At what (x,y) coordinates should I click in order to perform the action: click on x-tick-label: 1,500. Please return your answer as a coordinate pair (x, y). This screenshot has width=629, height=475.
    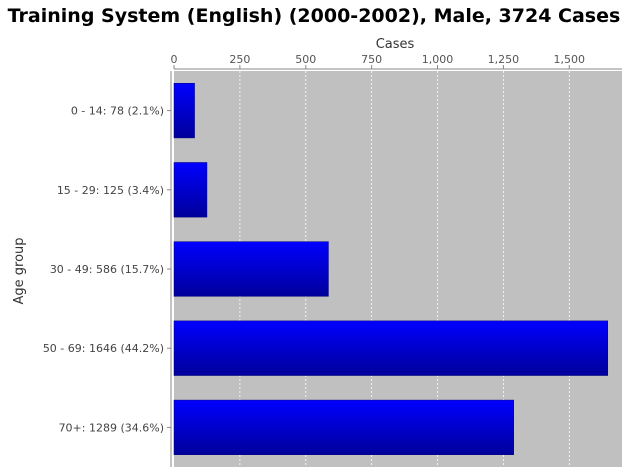
    Looking at the image, I should click on (570, 59).